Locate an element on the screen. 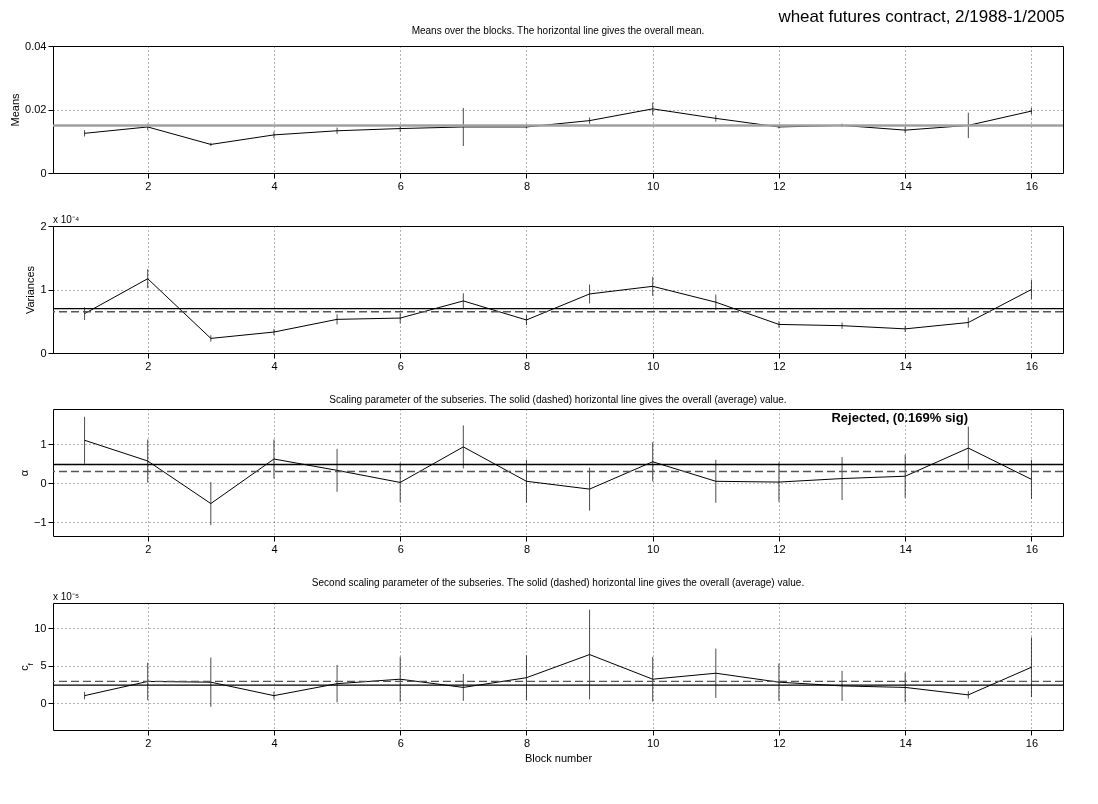 The height and width of the screenshot is (804, 1098). y-tick-label: 0.02 is located at coordinates (36, 109).